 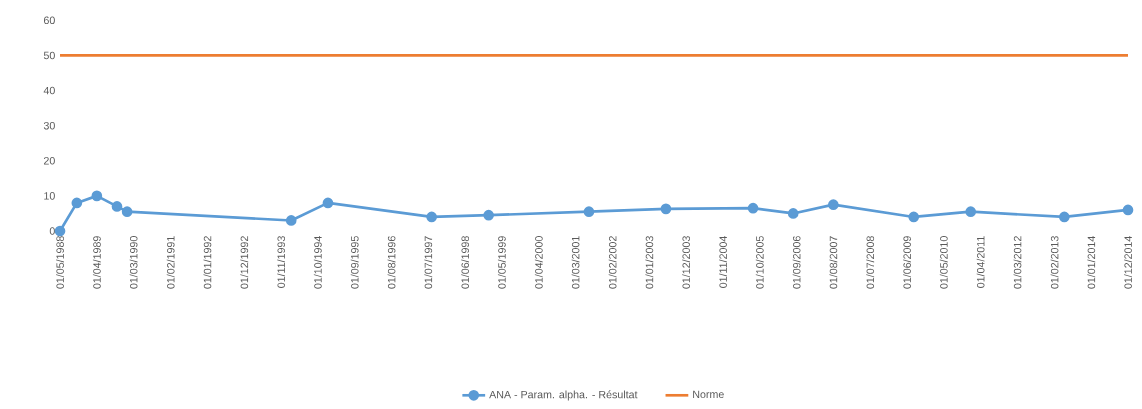 What do you see at coordinates (49, 125) in the screenshot?
I see `y-tick-label: 30` at bounding box center [49, 125].